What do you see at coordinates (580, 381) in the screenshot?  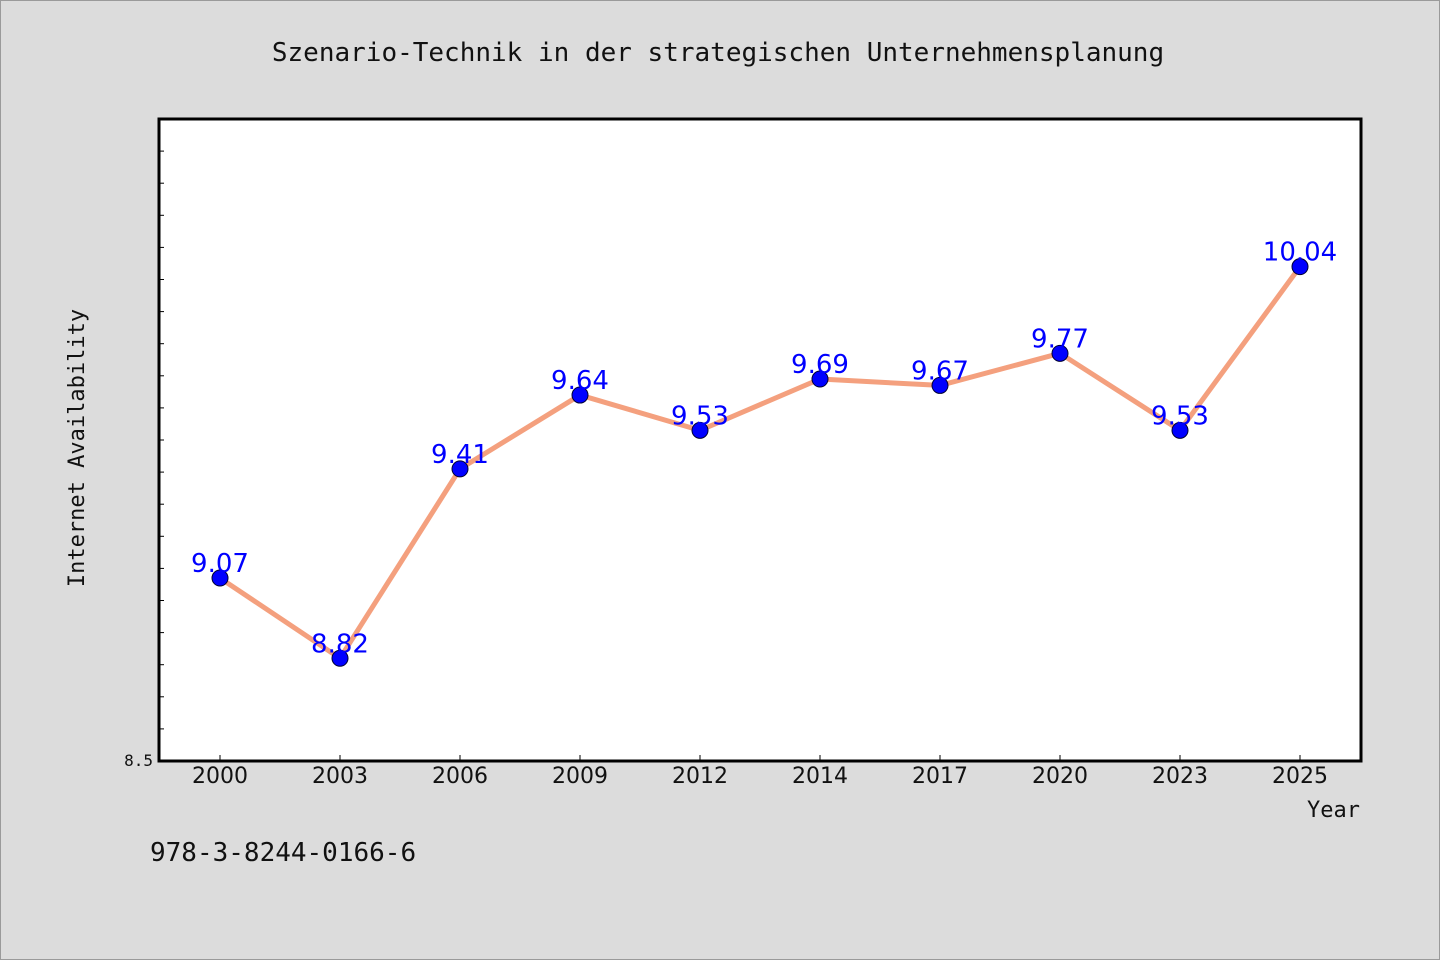 I see `data-label: 9.64` at bounding box center [580, 381].